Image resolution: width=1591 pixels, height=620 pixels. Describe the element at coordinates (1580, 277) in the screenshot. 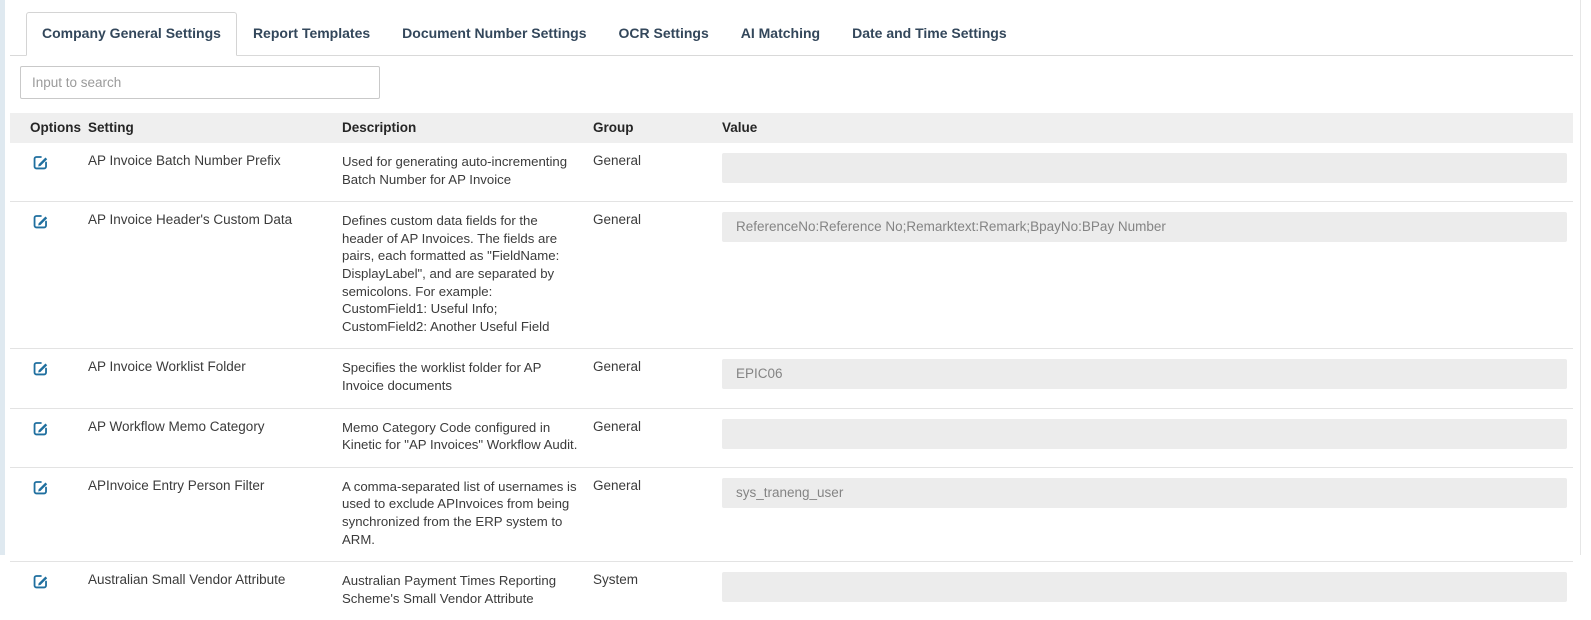

I see `right-edge-divider` at that location.